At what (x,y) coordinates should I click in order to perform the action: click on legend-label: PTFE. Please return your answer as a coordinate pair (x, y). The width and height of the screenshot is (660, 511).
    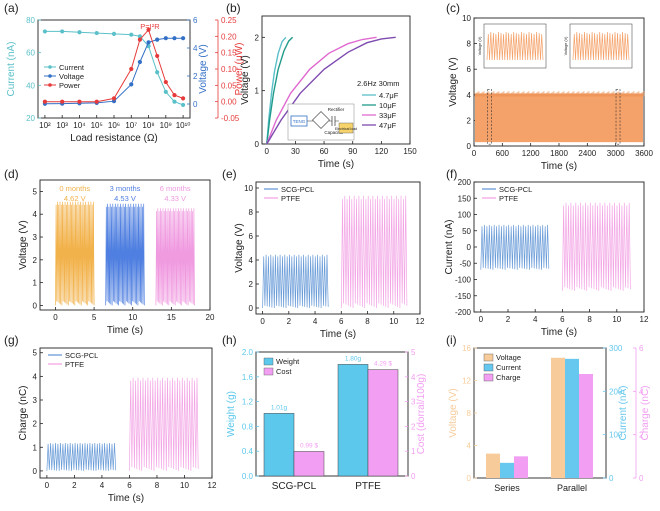
    Looking at the image, I should click on (290, 198).